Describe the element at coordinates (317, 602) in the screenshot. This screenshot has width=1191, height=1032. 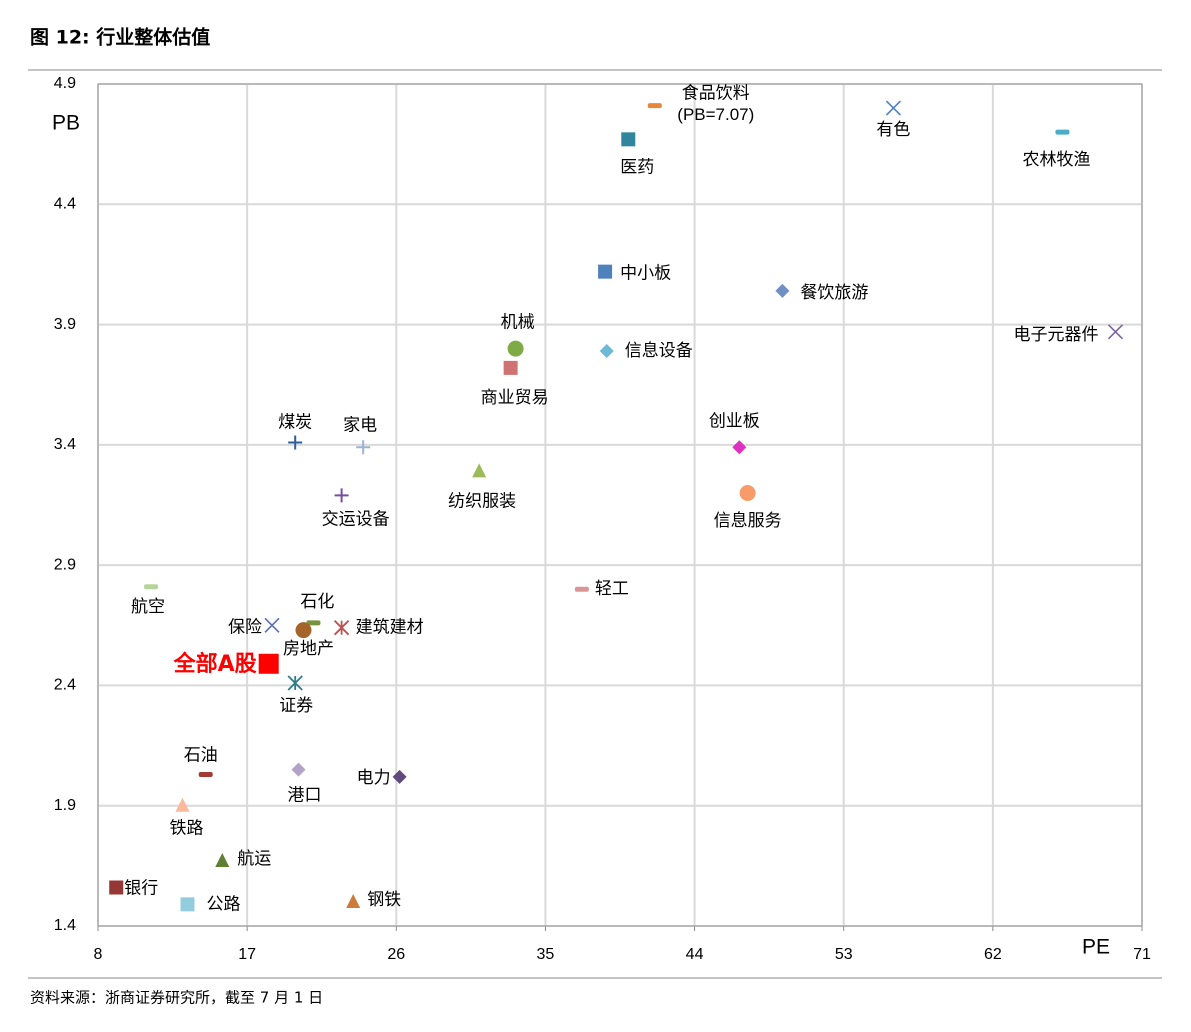
I see `point-label: 石化` at that location.